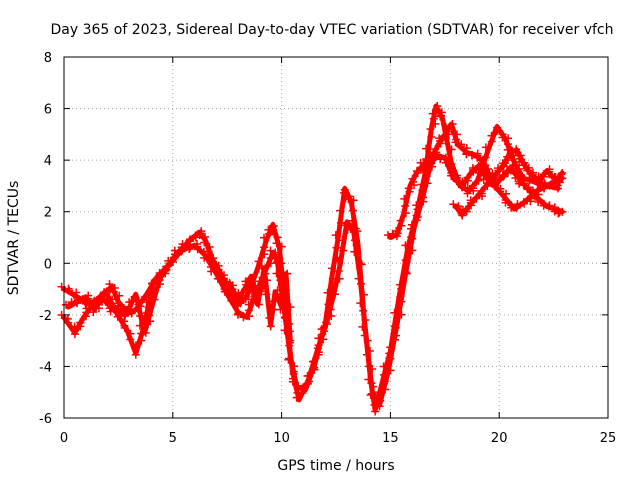 This screenshot has width=640, height=480. Describe the element at coordinates (608, 438) in the screenshot. I see `x-tick-label: 25` at that location.